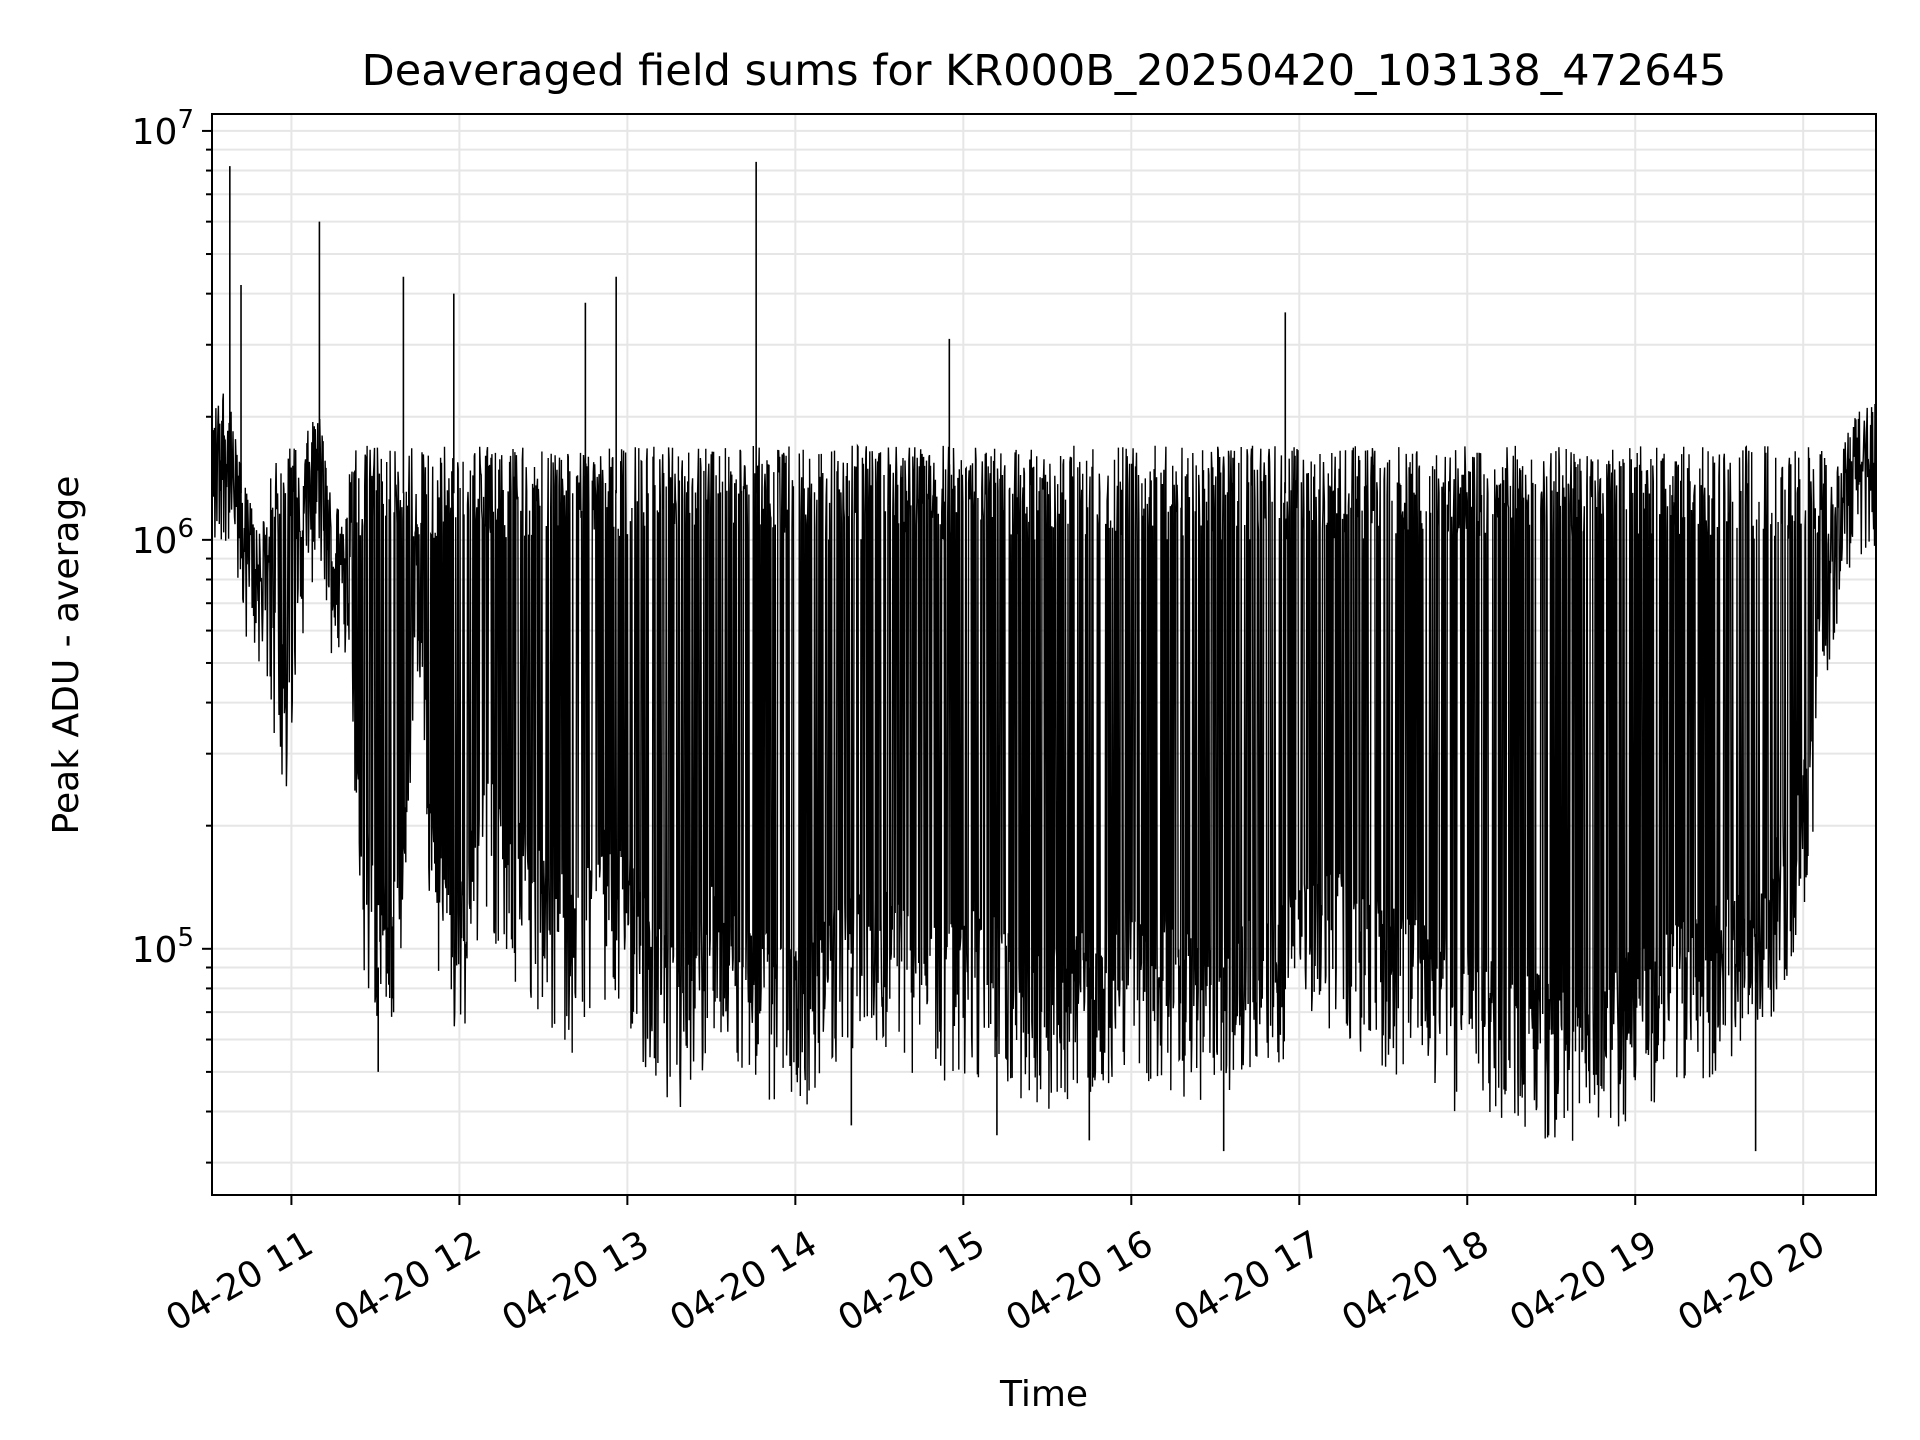 Image resolution: width=1920 pixels, height=1440 pixels. What do you see at coordinates (1043, 1394) in the screenshot?
I see `x-axis-label: Time` at bounding box center [1043, 1394].